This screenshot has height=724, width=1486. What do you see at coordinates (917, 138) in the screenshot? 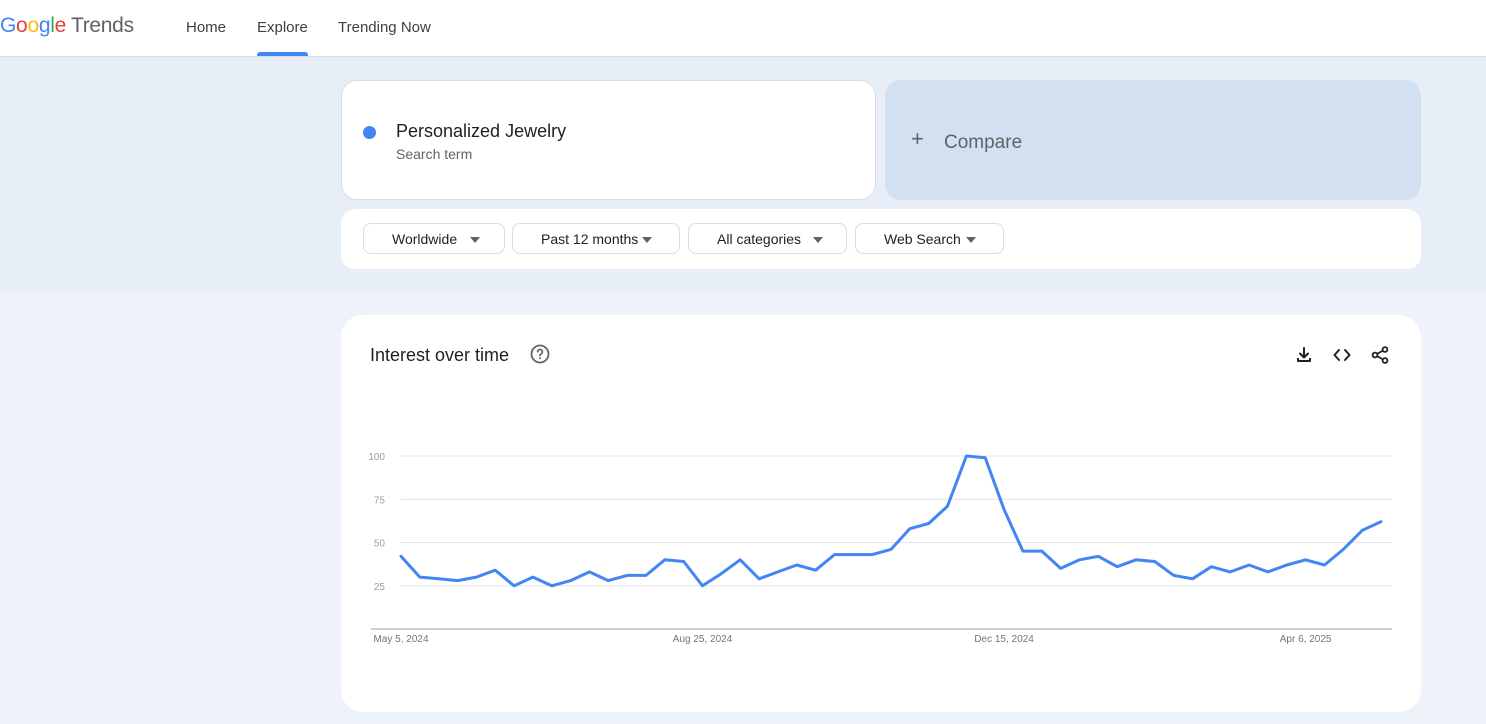
I see `plus-icon: +` at bounding box center [917, 138].